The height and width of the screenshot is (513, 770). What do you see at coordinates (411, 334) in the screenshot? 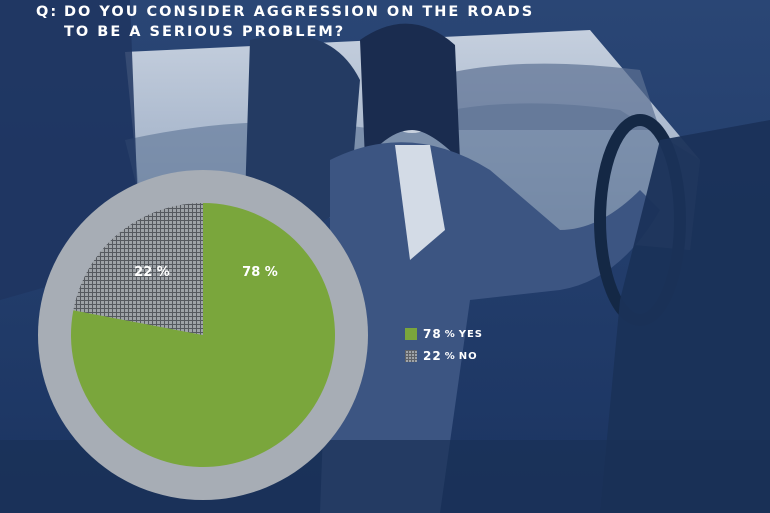
I see `legend-swatch-yes` at bounding box center [411, 334].